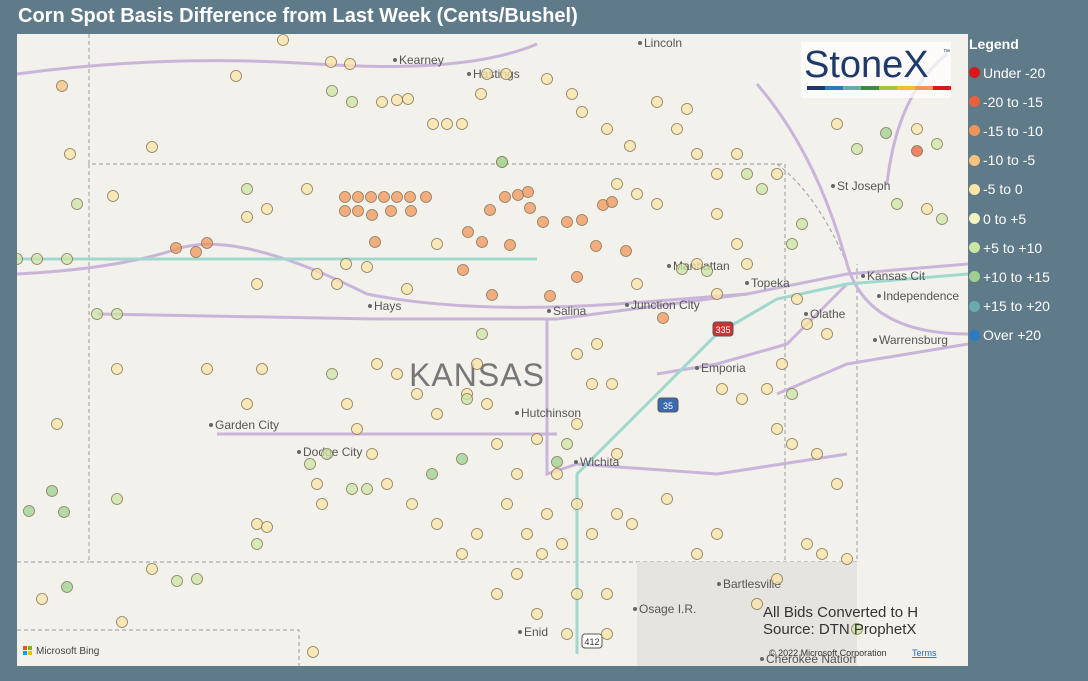 The image size is (1088, 681). I want to click on legend-item: -10 to -5, so click(1009, 160).